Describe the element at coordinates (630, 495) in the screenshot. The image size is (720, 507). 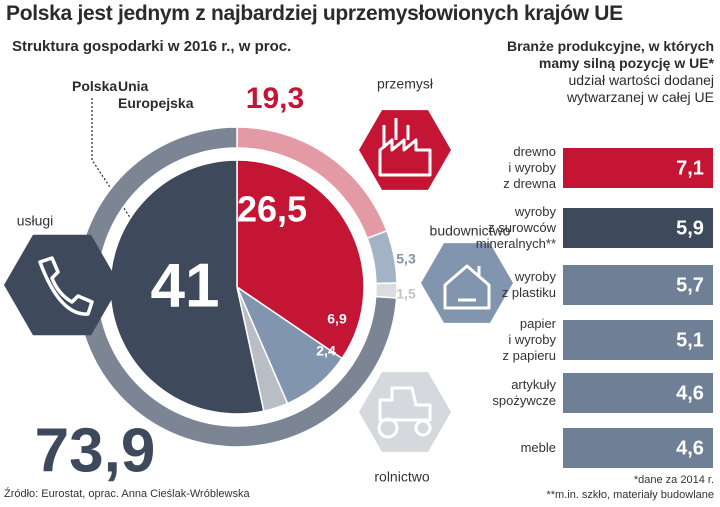
I see `footnote: **m.in. szkło, materiały budowlane` at that location.